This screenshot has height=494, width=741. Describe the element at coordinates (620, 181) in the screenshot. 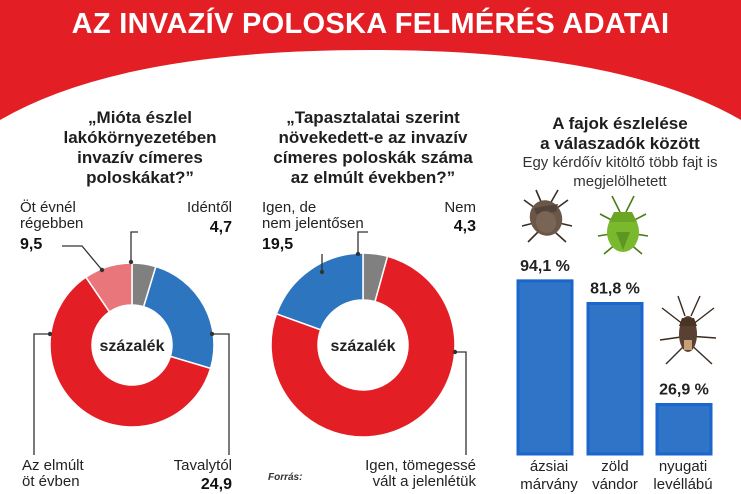

I see `chart3-subtitle-line: megjelölhetett` at that location.